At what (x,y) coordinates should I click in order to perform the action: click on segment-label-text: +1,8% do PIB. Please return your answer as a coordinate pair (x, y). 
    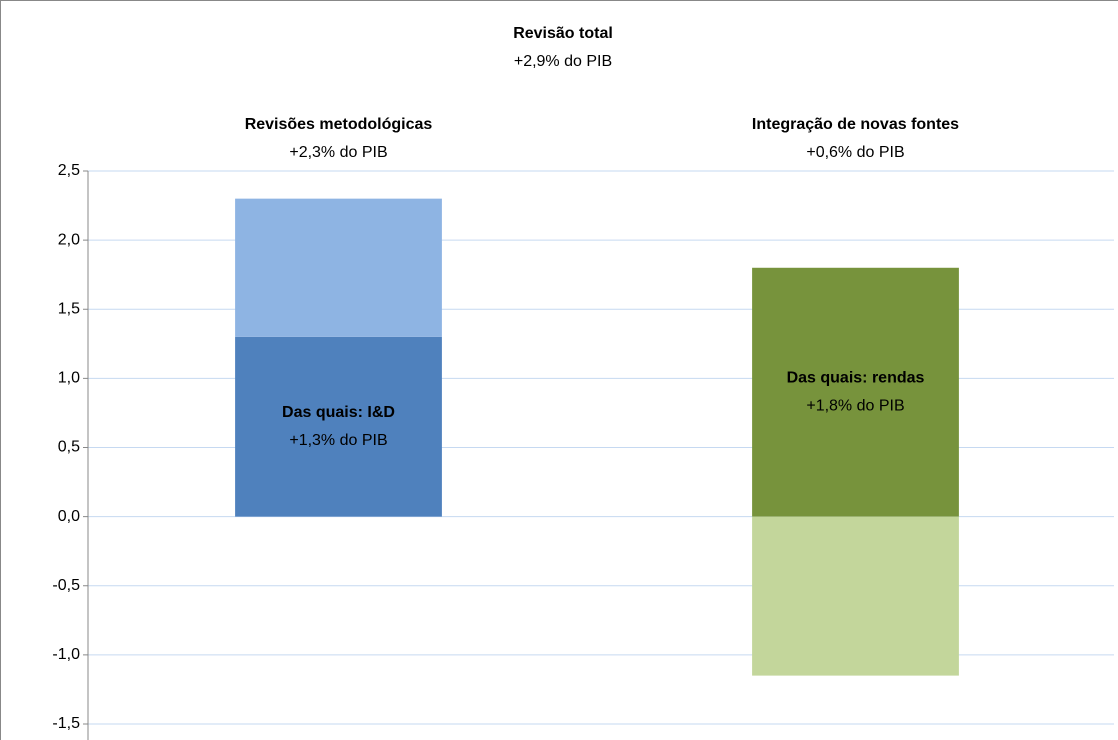
    Looking at the image, I should click on (855, 405).